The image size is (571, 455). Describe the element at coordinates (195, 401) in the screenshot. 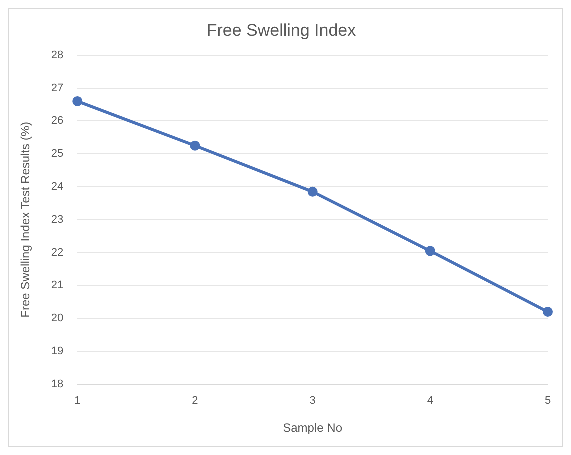

I see `x-tick-label: 2` at that location.